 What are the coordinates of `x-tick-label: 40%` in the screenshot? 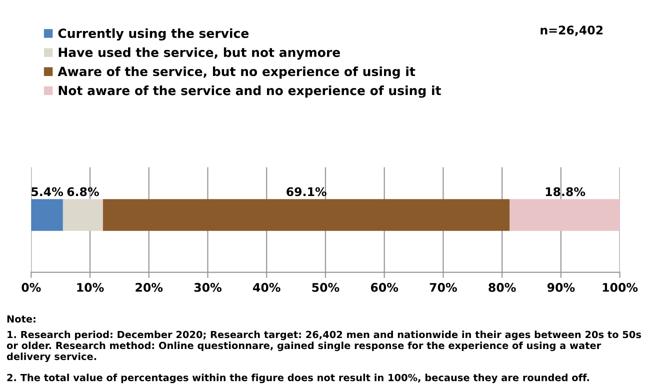 It's located at (266, 287).